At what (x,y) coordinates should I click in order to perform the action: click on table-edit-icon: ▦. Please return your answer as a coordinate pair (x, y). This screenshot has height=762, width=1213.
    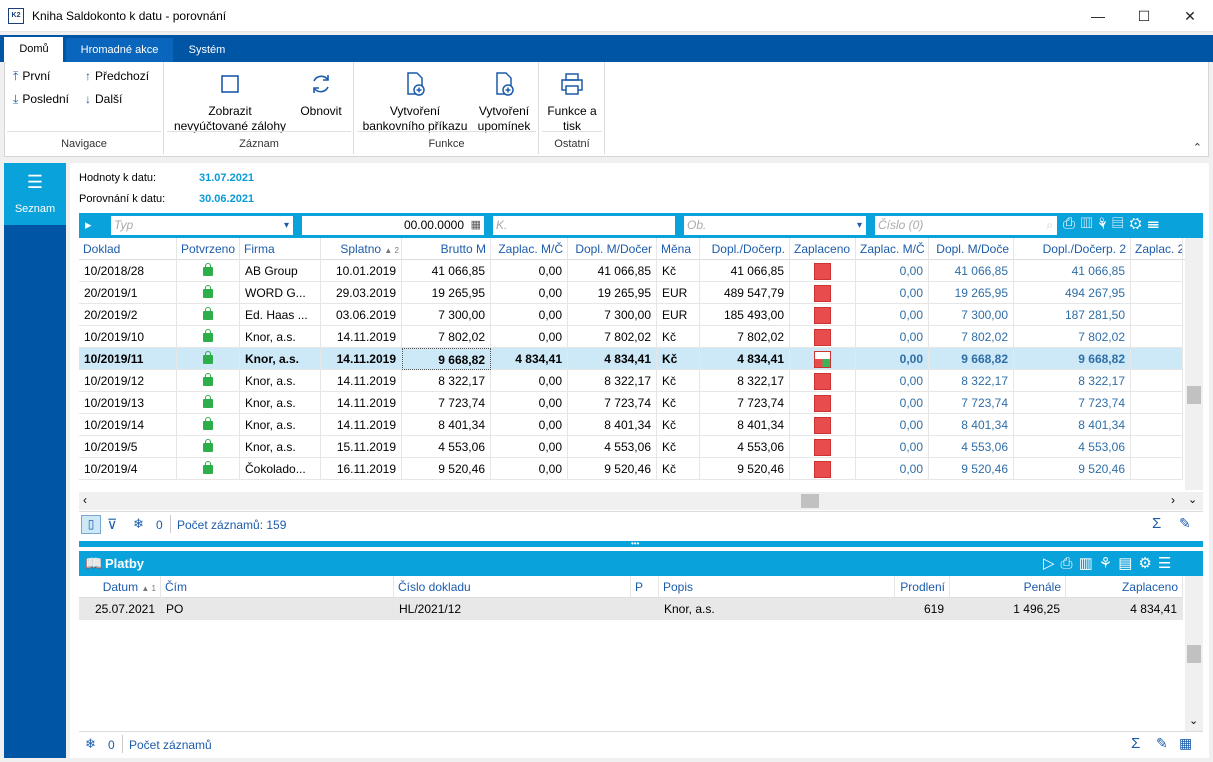
    Looking at the image, I should click on (1186, 743).